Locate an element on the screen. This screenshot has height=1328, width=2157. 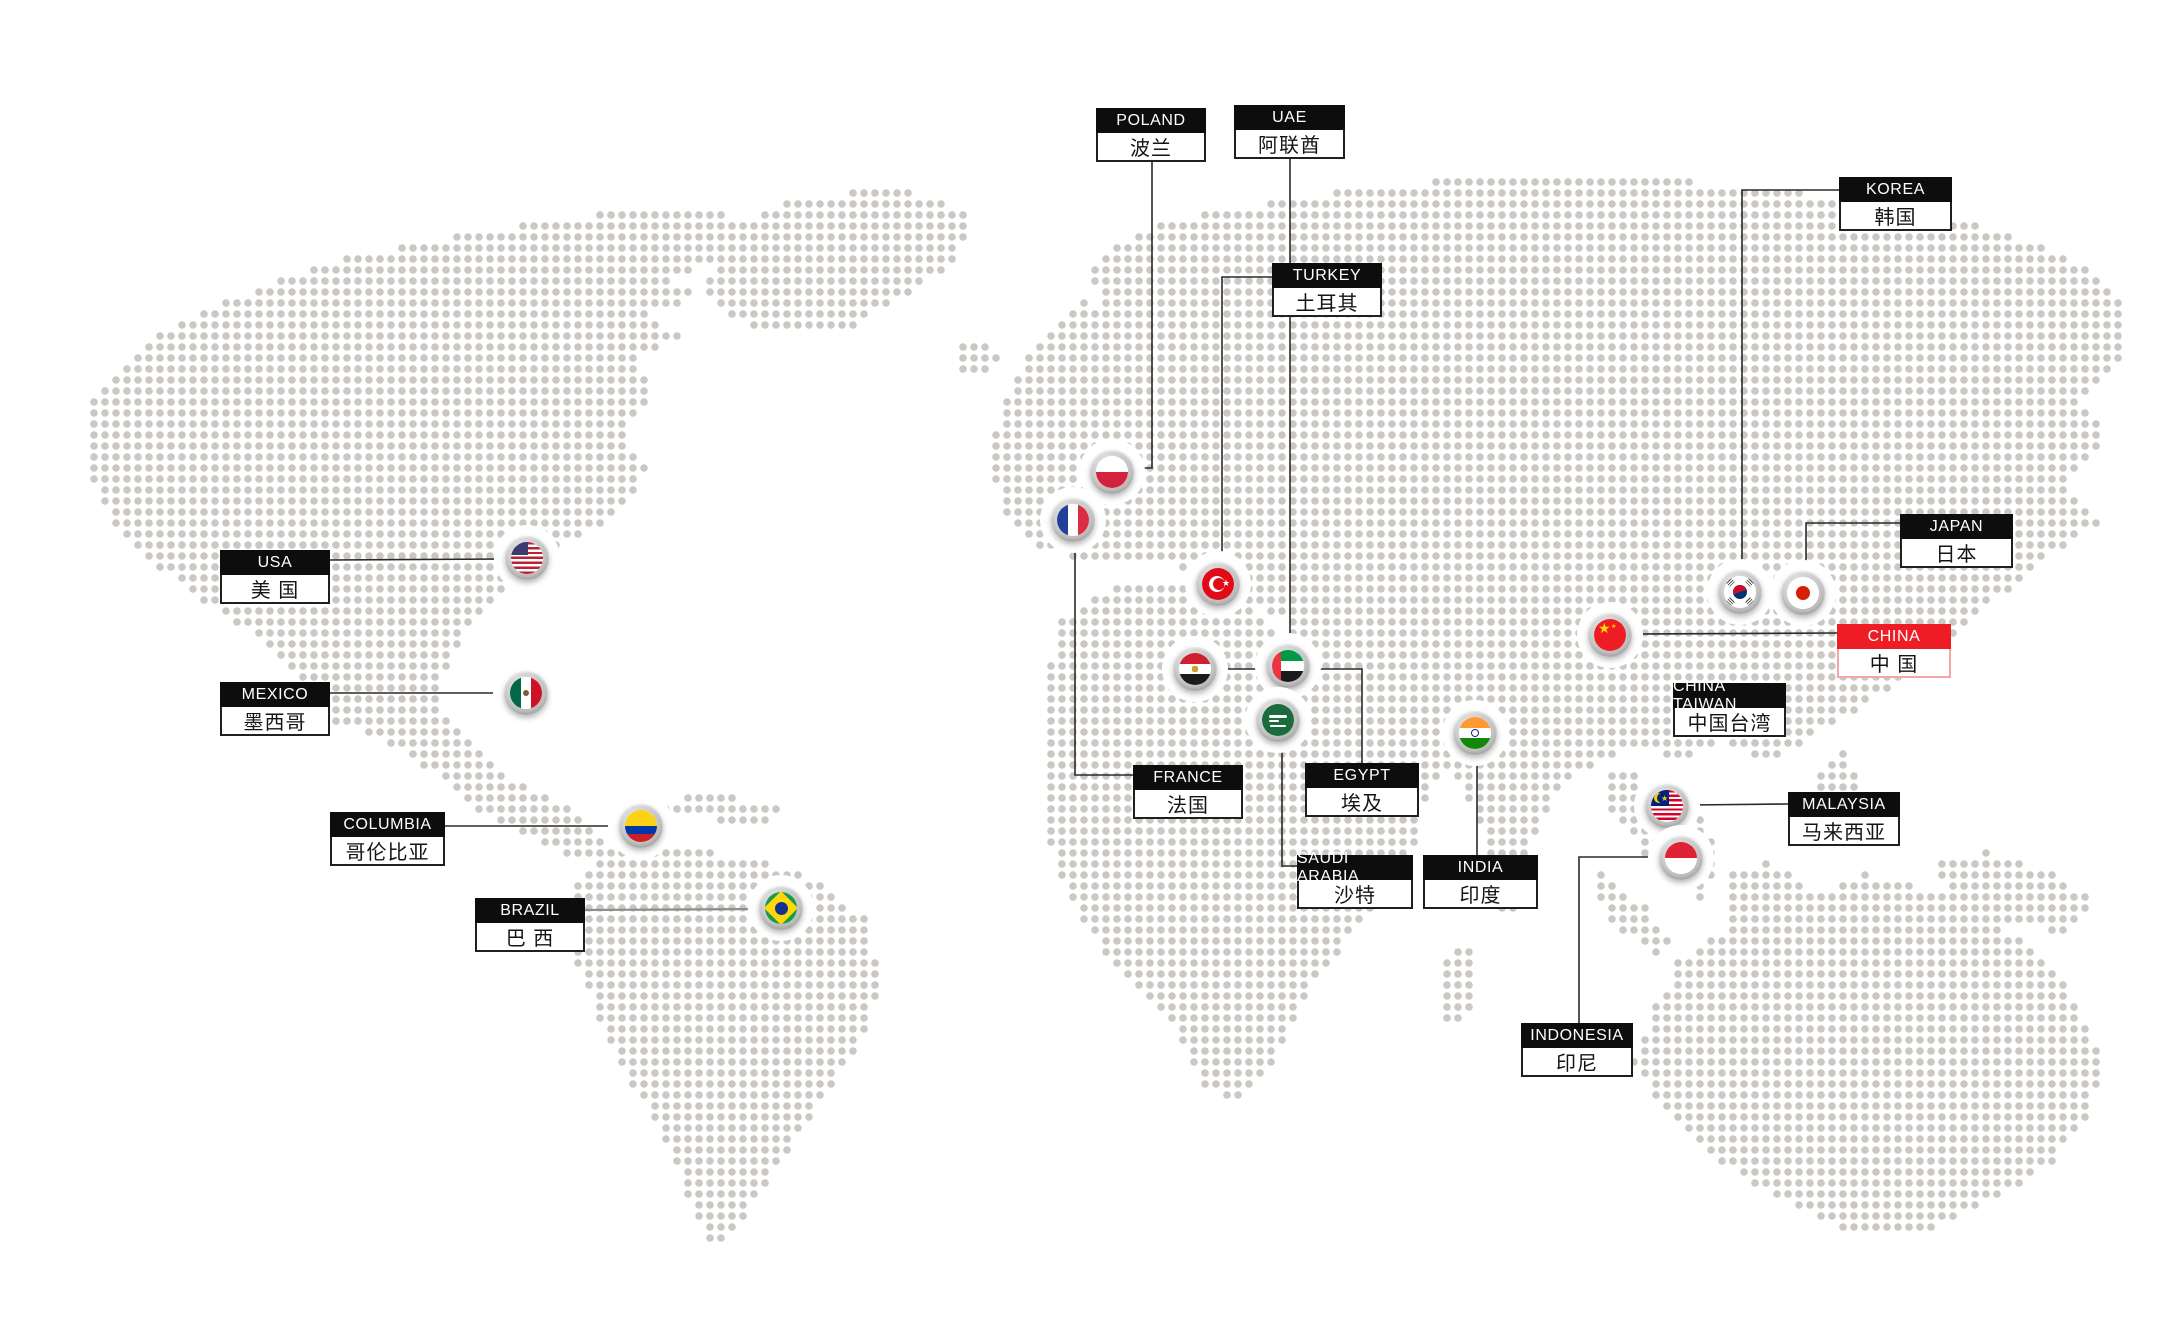
marker-indonesia is located at coordinates (1681, 858).